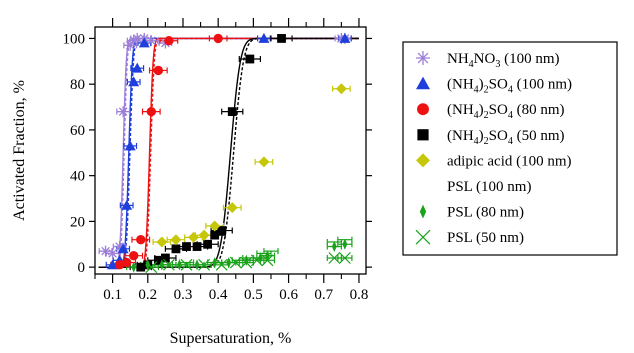  I want to click on legend-label: NH4NO3 (100 nm), so click(503, 60).